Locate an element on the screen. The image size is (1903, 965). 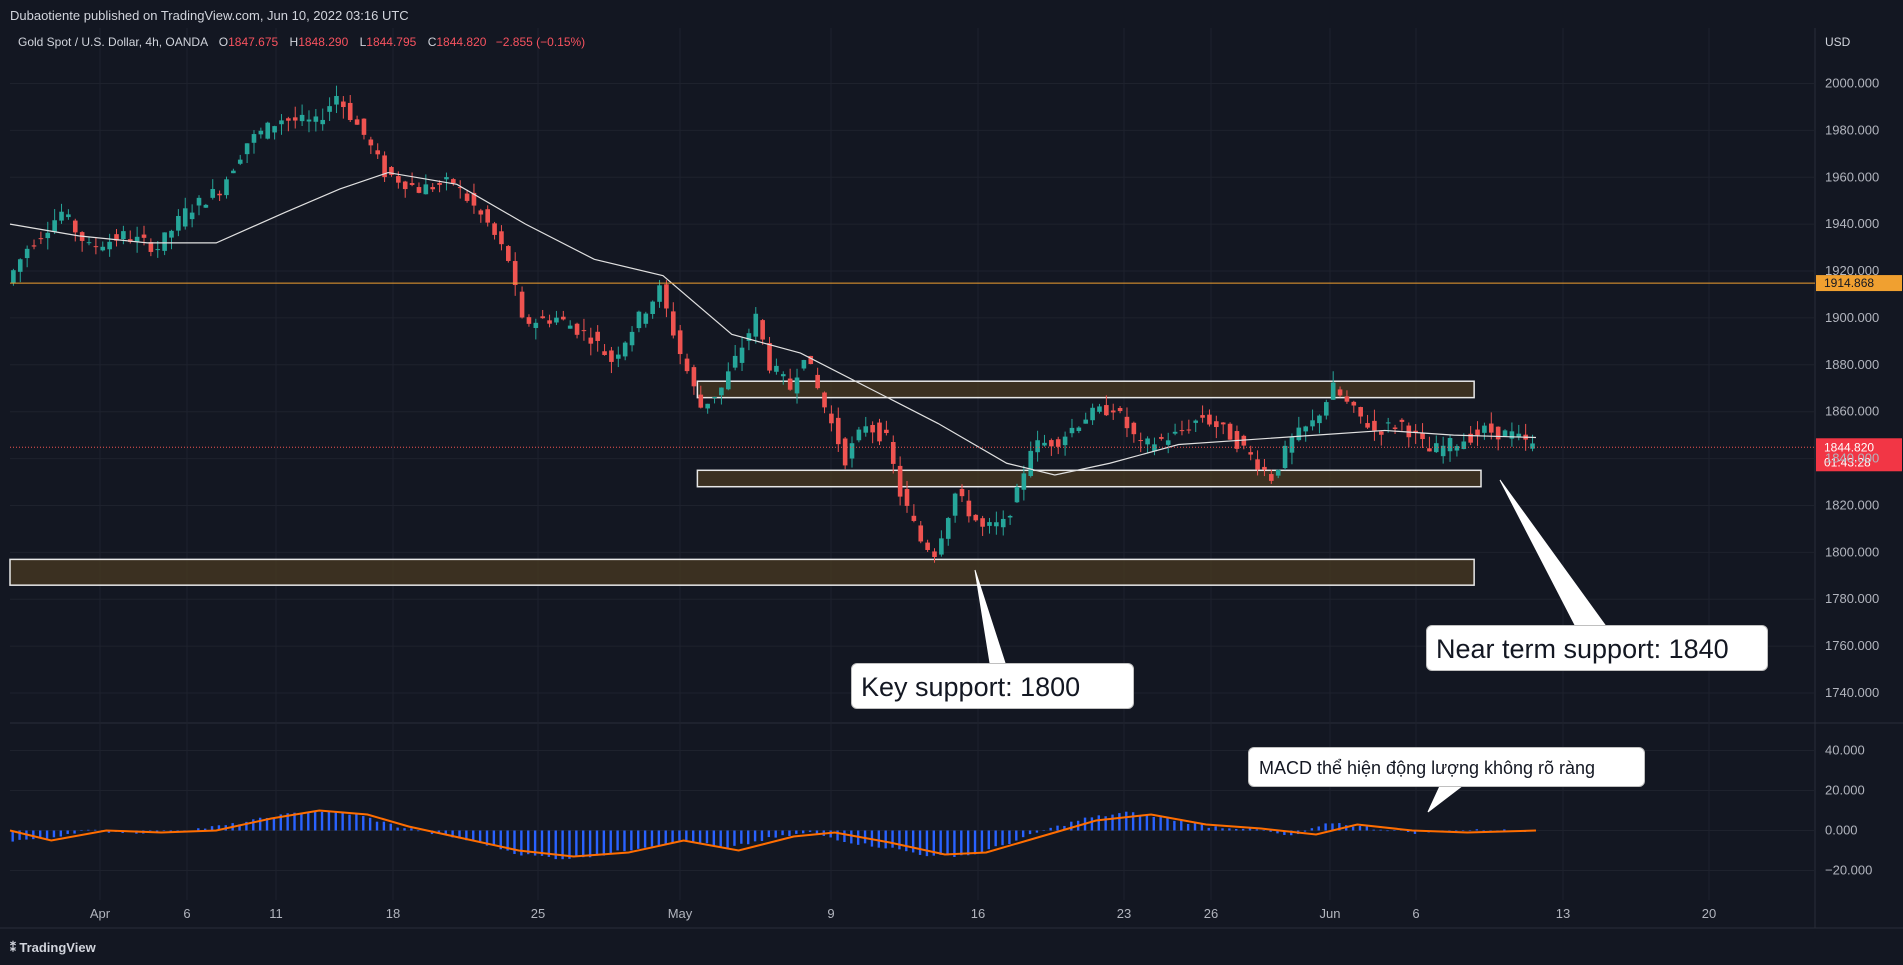
time-tick-label: 18 is located at coordinates (393, 913).